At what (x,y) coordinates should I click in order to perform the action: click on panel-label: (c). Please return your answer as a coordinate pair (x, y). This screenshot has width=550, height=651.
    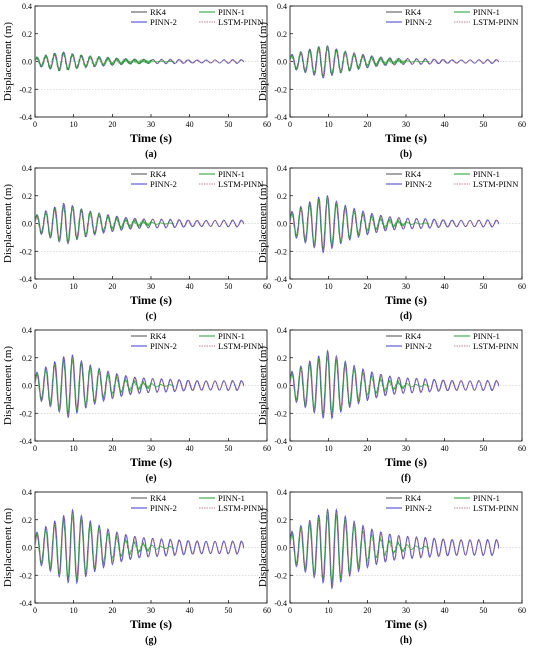
    Looking at the image, I should click on (150, 316).